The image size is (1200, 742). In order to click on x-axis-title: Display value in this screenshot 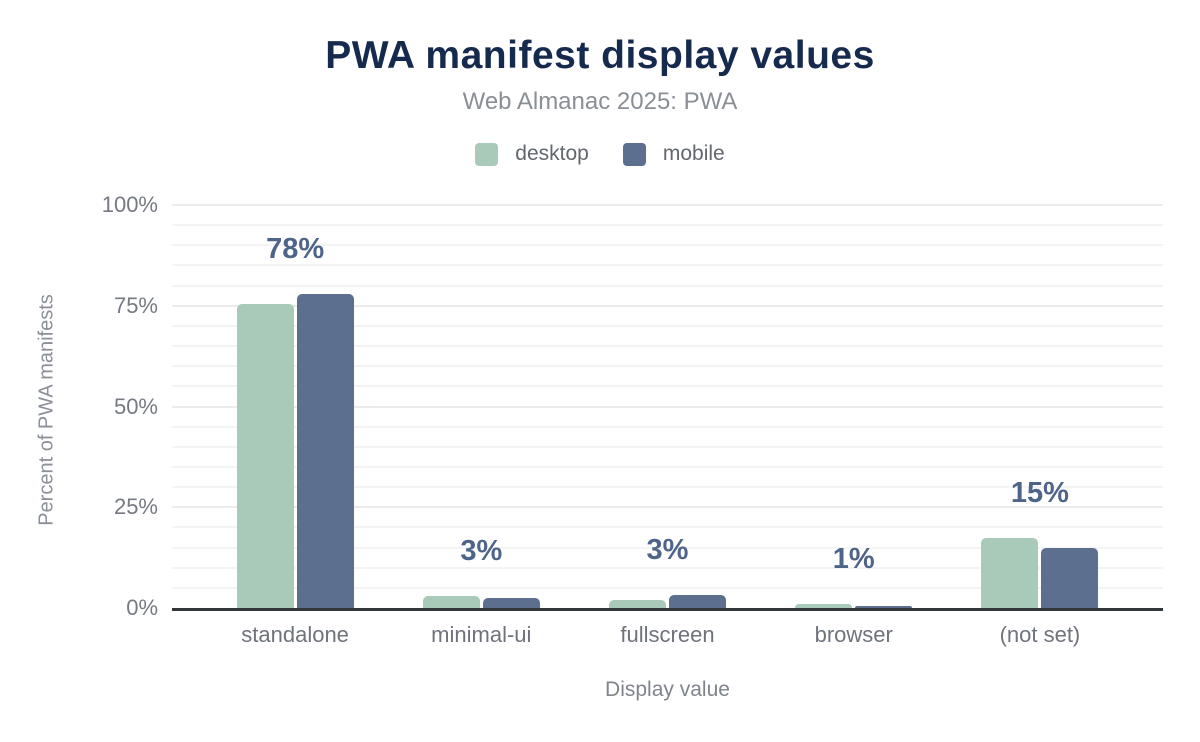, I will do `click(667, 689)`.